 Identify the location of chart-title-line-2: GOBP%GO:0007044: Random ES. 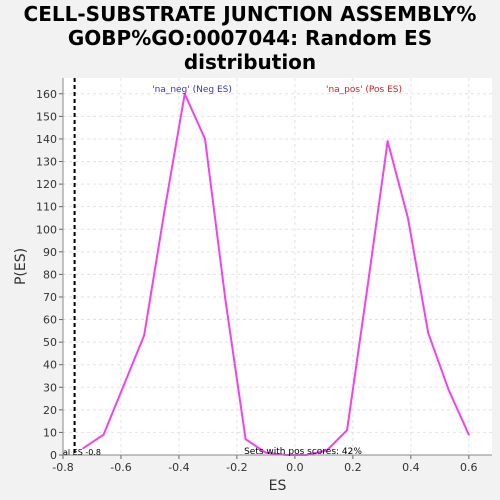
(250, 38).